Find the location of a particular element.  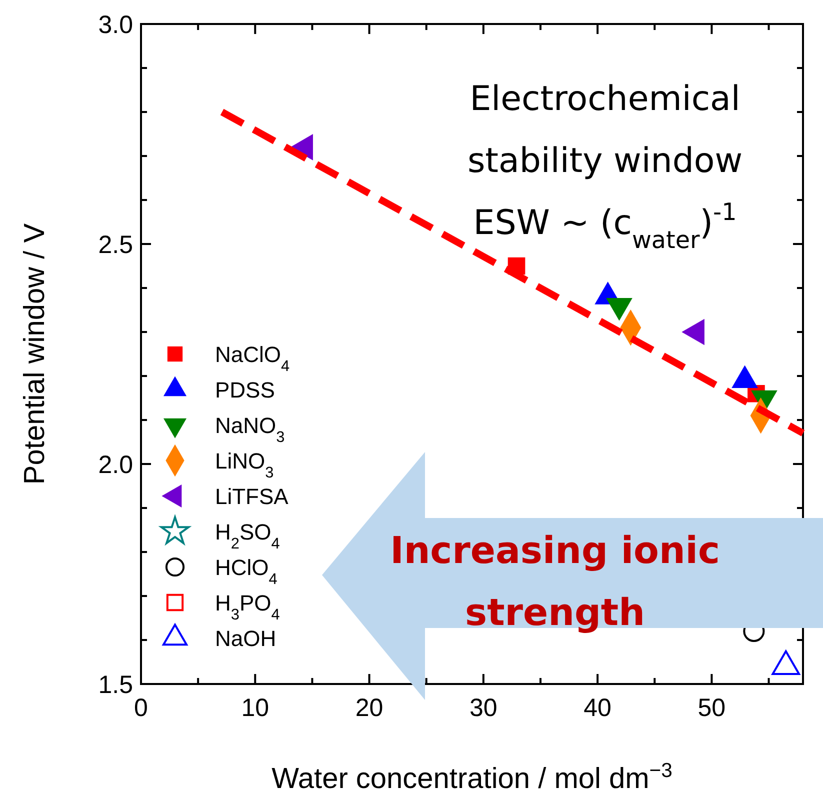

y-tick-label: 2.0 is located at coordinates (115, 465).